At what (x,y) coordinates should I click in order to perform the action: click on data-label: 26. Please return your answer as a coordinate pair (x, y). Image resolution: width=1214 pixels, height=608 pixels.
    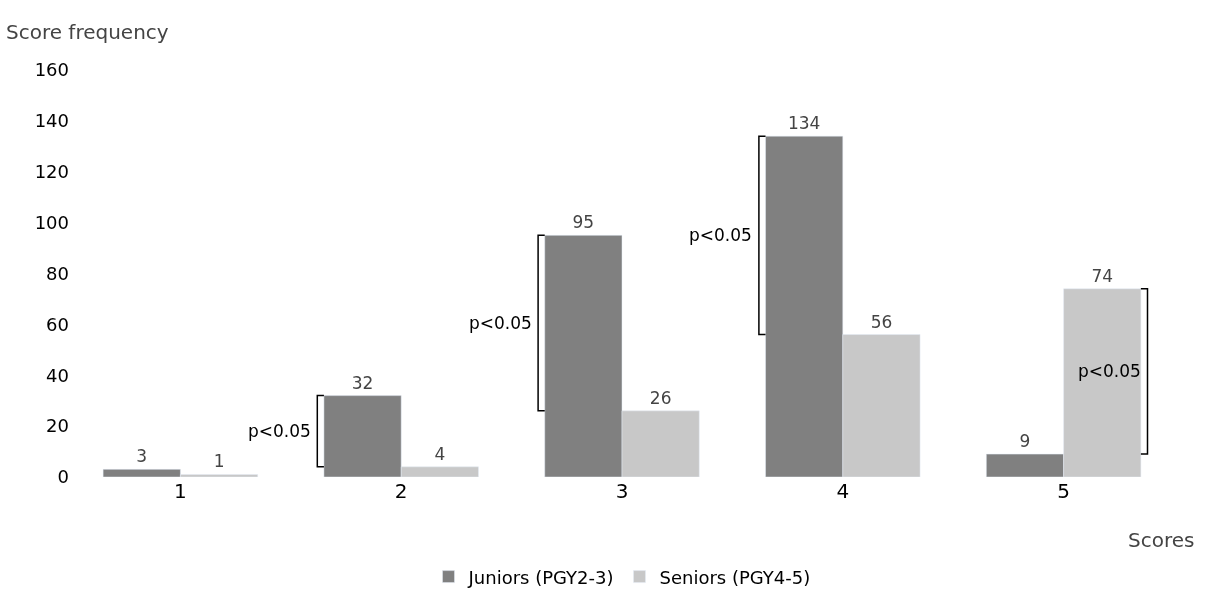
    Looking at the image, I should click on (660, 397).